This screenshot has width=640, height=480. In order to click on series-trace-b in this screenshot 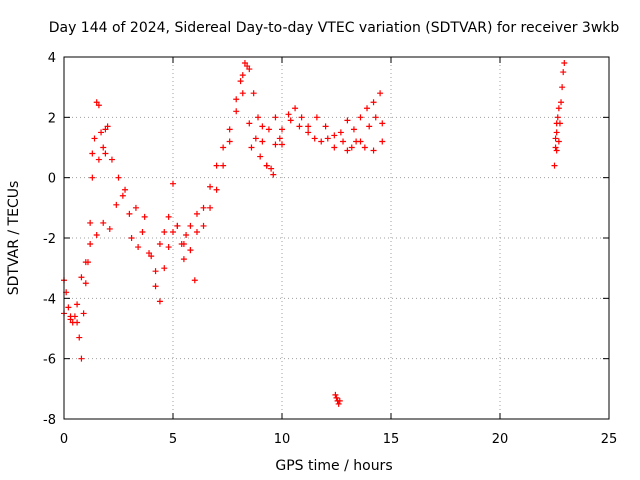, I will do `click(129, 251)`.